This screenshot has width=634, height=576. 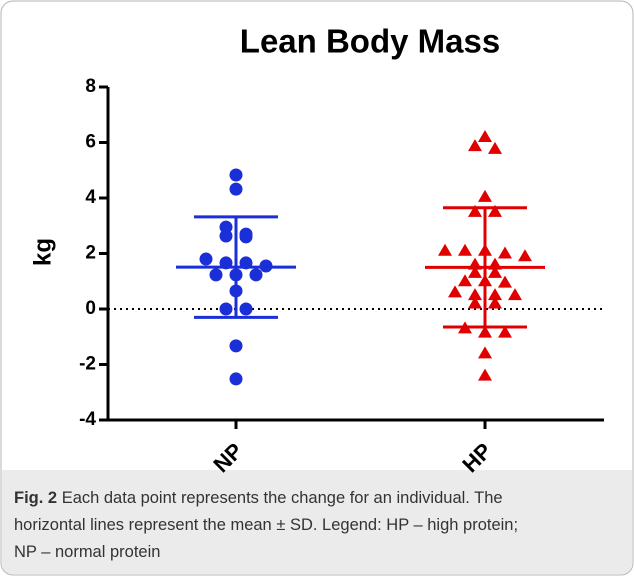 What do you see at coordinates (90, 142) in the screenshot?
I see `y-tick-label: 6` at bounding box center [90, 142].